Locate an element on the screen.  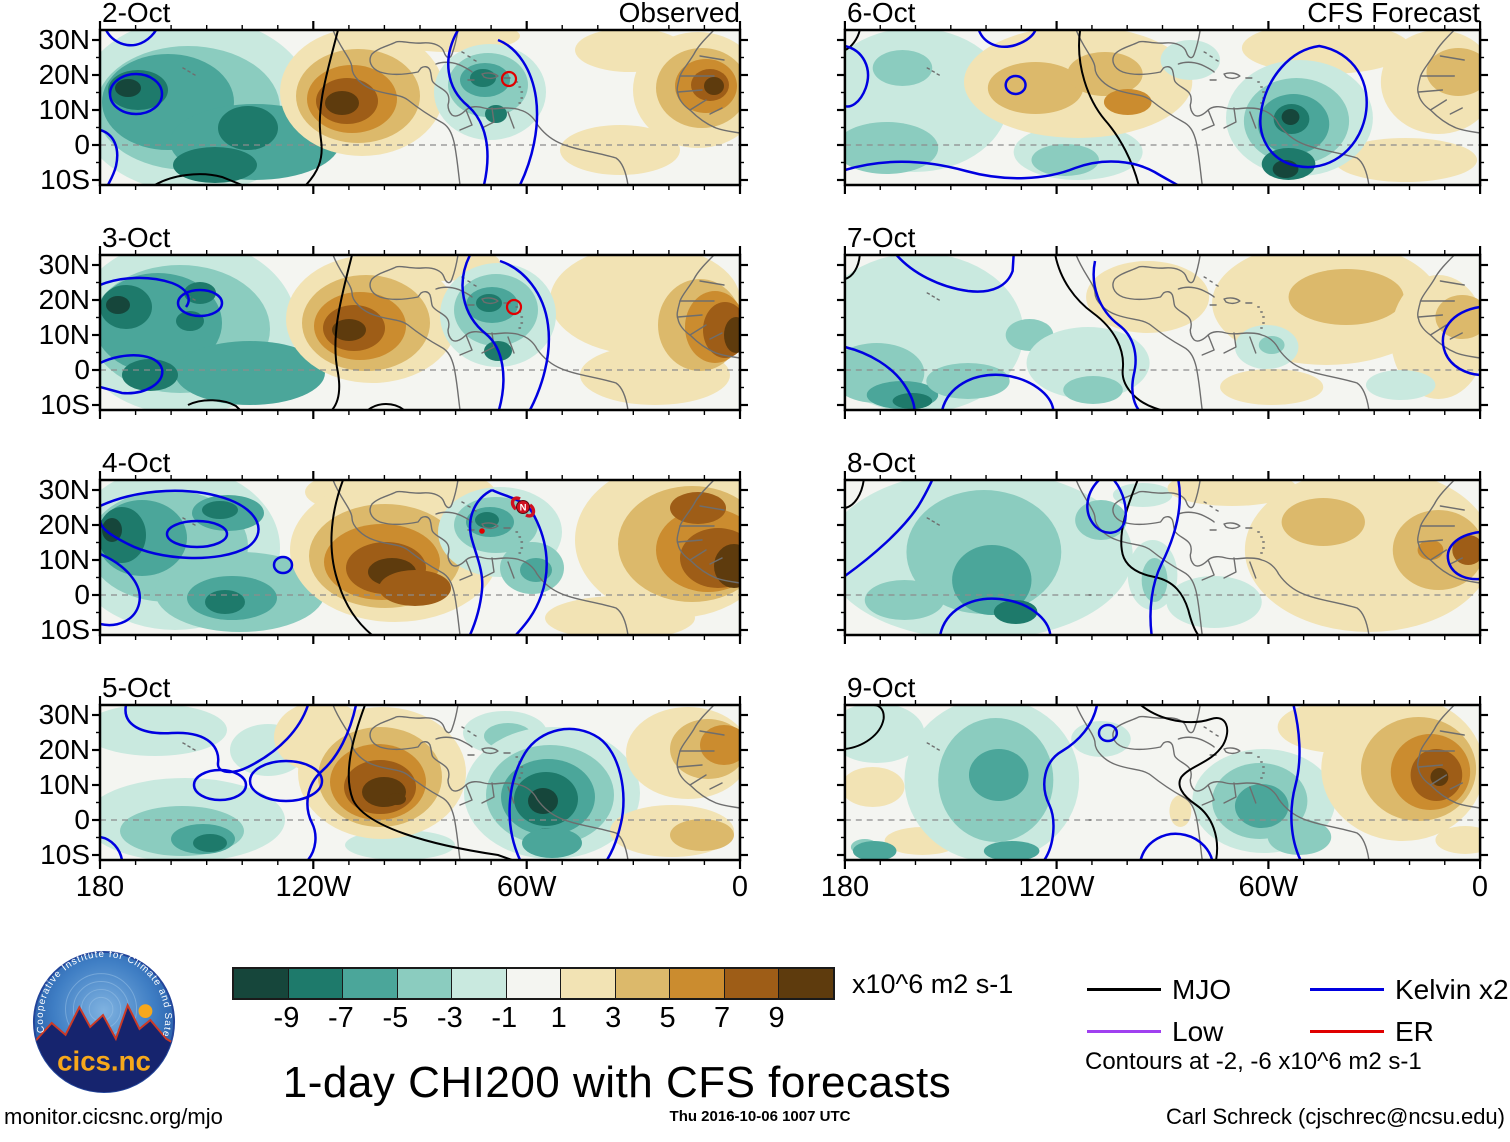
logo-name: cics.nc is located at coordinates (104, 1060).